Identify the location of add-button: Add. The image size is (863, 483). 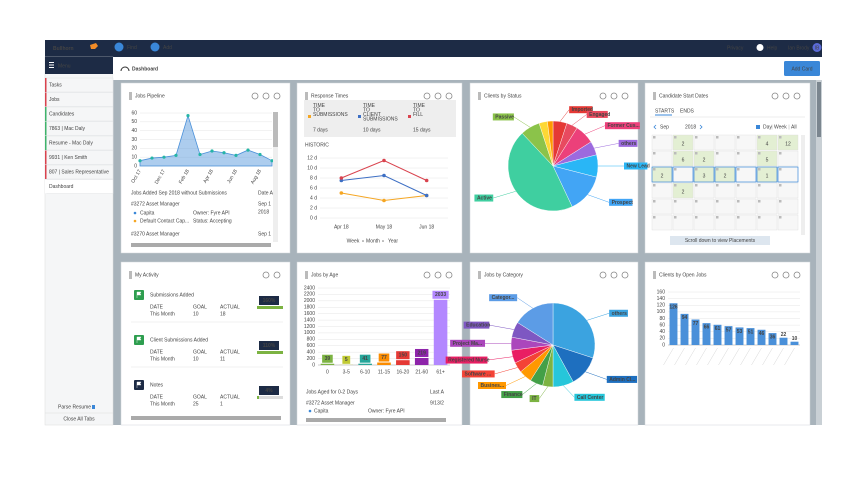
(167, 48).